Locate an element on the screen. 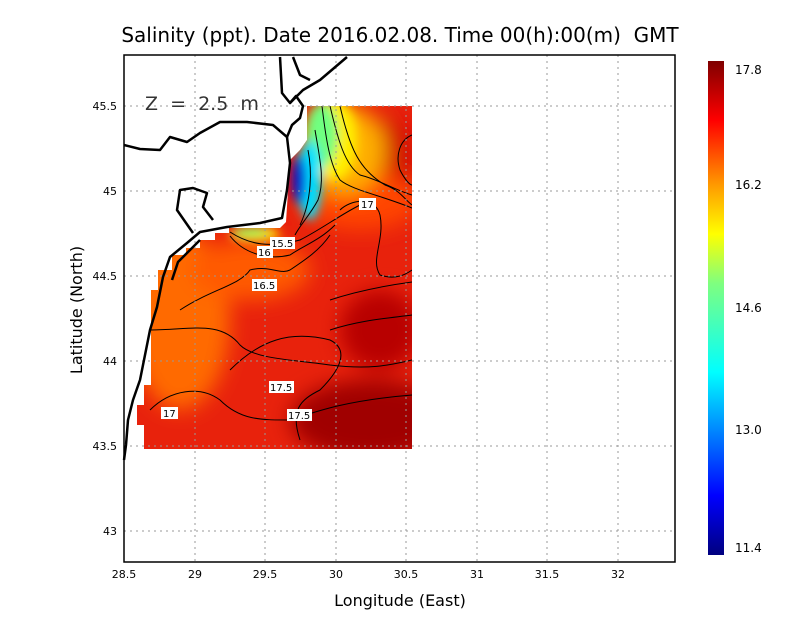  x-tick-label: 30 is located at coordinates (336, 574).